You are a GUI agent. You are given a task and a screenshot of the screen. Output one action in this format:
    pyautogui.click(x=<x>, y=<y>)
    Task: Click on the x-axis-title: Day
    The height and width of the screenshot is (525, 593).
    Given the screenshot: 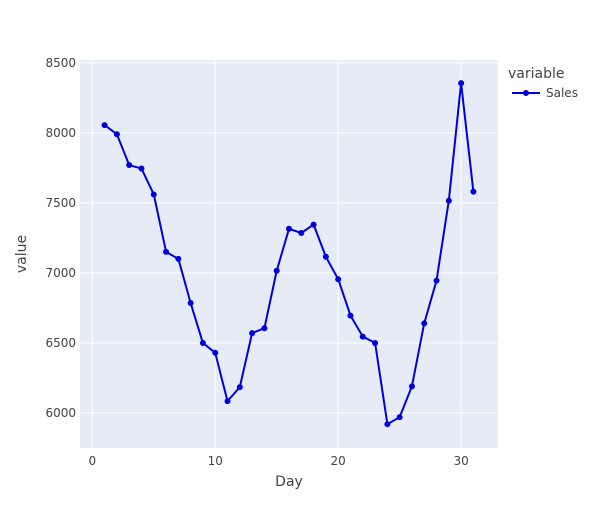 What is the action you would take?
    pyautogui.click(x=289, y=482)
    